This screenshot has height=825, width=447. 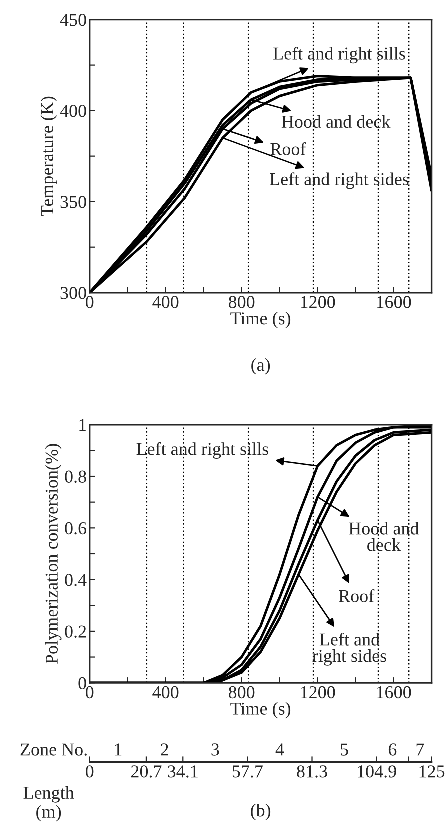 What do you see at coordinates (75, 477) in the screenshot?
I see `y-tick-label: 0.8` at bounding box center [75, 477].